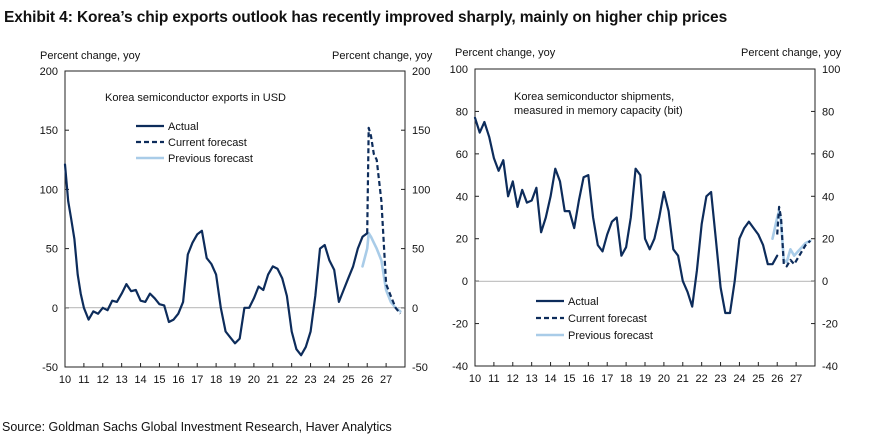  What do you see at coordinates (418, 250) in the screenshot?
I see `y-tick-label-right: 50` at bounding box center [418, 250].